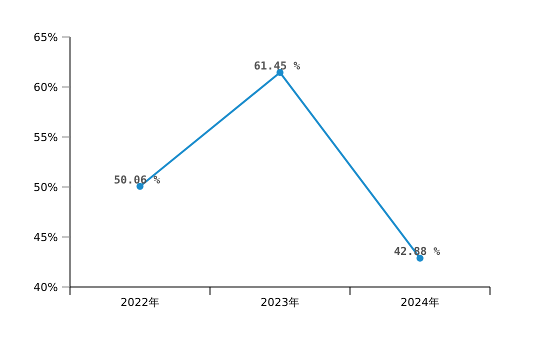 The image size is (560, 346). I want to click on y-tick-label: 60%, so click(46, 87).